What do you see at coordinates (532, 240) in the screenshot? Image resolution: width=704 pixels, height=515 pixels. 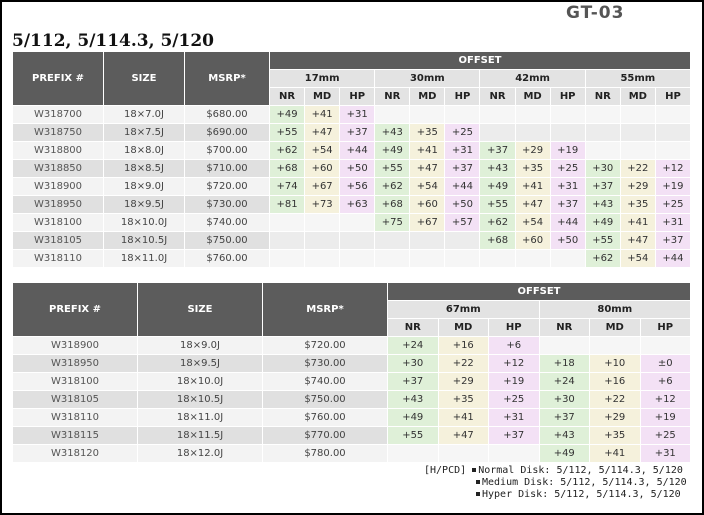 I see `offset-value-cell: +60` at bounding box center [532, 240].